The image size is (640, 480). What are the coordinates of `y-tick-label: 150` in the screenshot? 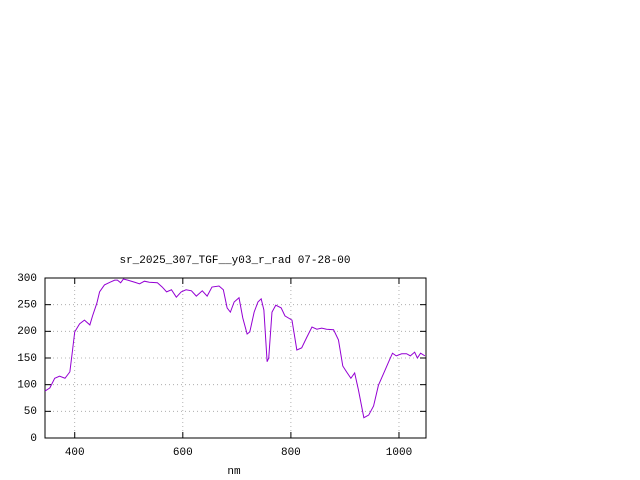 It's located at (27, 359).